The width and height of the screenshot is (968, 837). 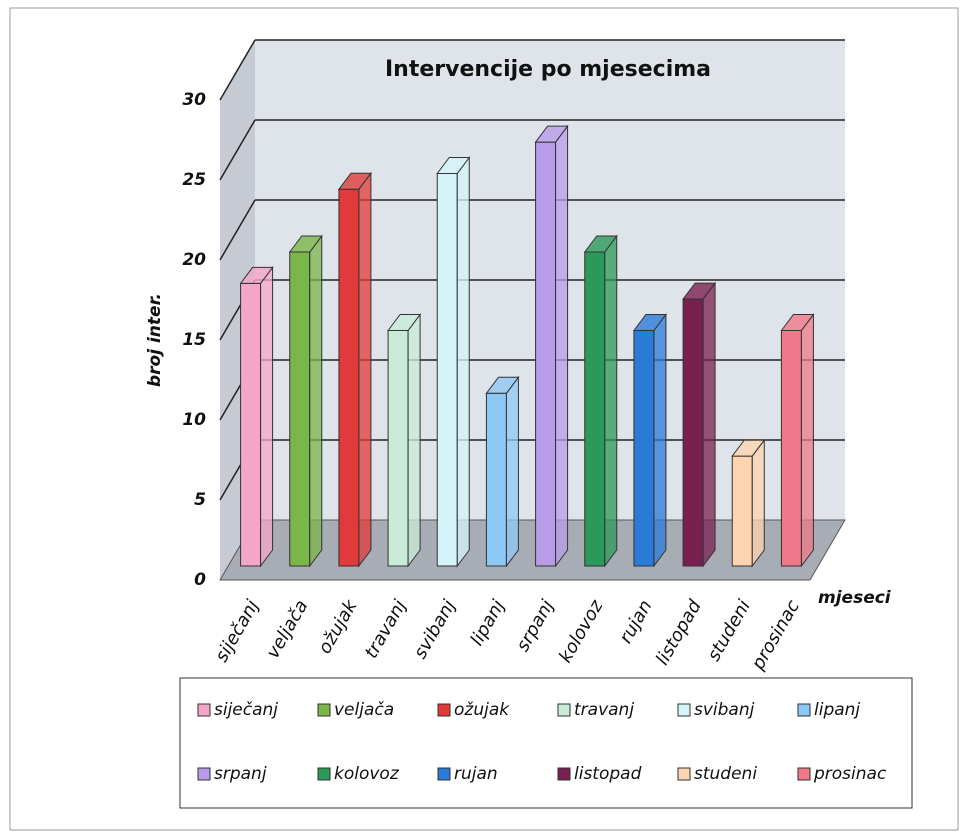 I want to click on y-tick-label: 0, so click(x=200, y=580).